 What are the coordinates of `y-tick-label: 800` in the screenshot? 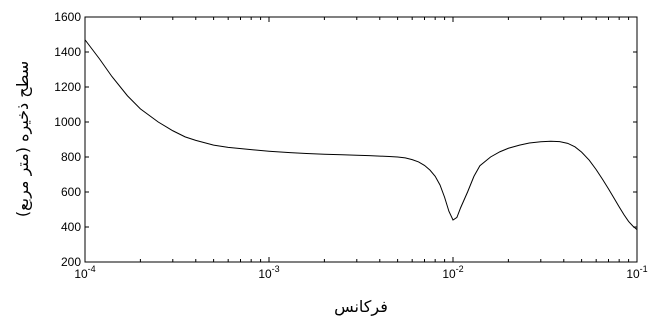 It's located at (71, 157).